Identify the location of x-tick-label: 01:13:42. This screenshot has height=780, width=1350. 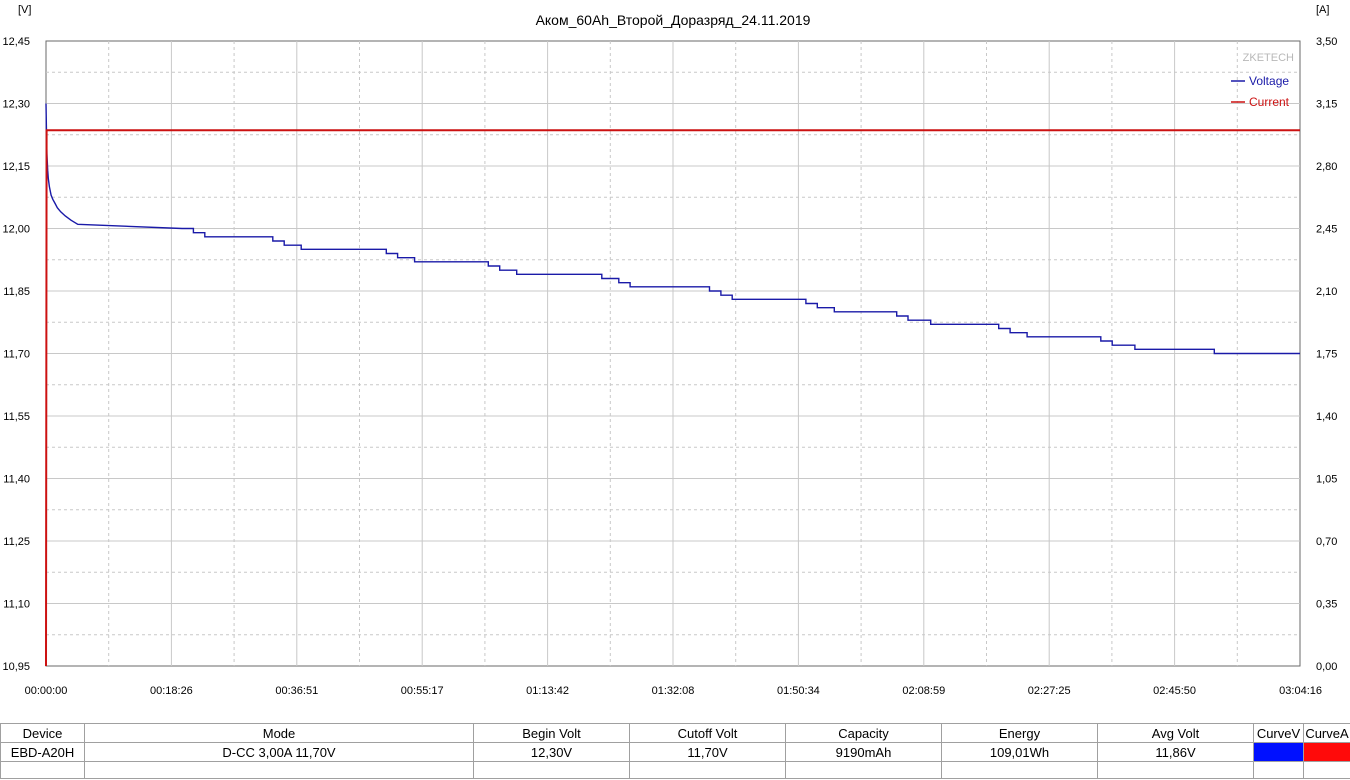
(547, 691).